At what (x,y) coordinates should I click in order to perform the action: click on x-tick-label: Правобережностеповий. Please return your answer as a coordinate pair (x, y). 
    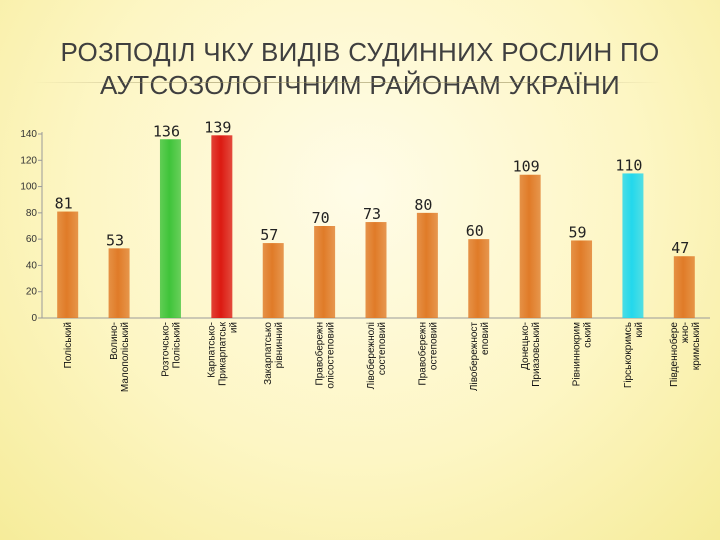
    Looking at the image, I should click on (427, 353).